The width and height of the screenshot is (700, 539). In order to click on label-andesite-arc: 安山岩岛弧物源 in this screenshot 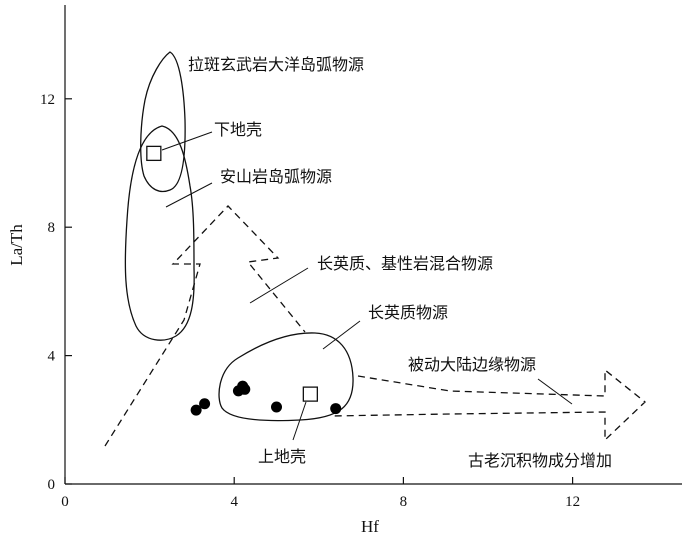, I will do `click(276, 176)`.